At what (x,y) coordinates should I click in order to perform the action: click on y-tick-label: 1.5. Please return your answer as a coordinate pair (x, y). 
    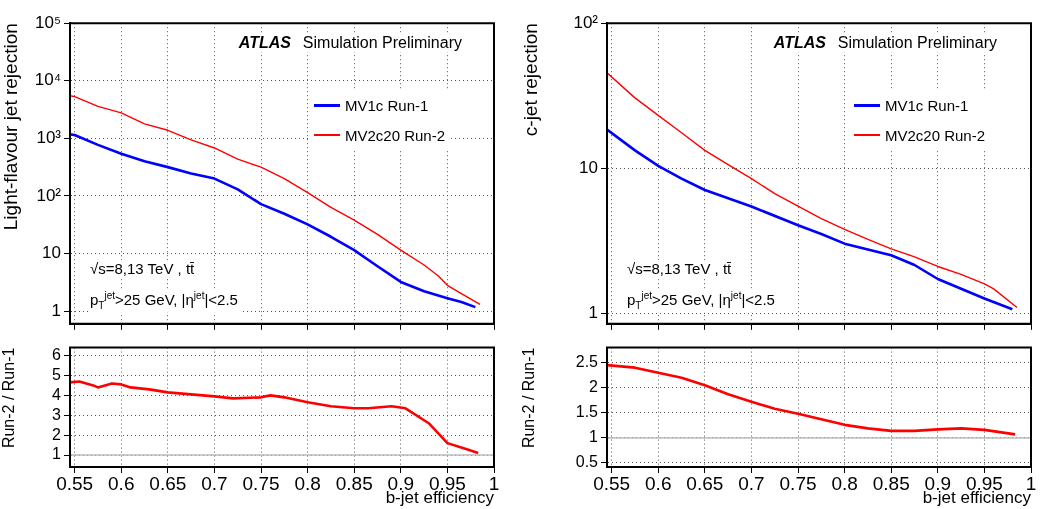
    Looking at the image, I should click on (587, 412).